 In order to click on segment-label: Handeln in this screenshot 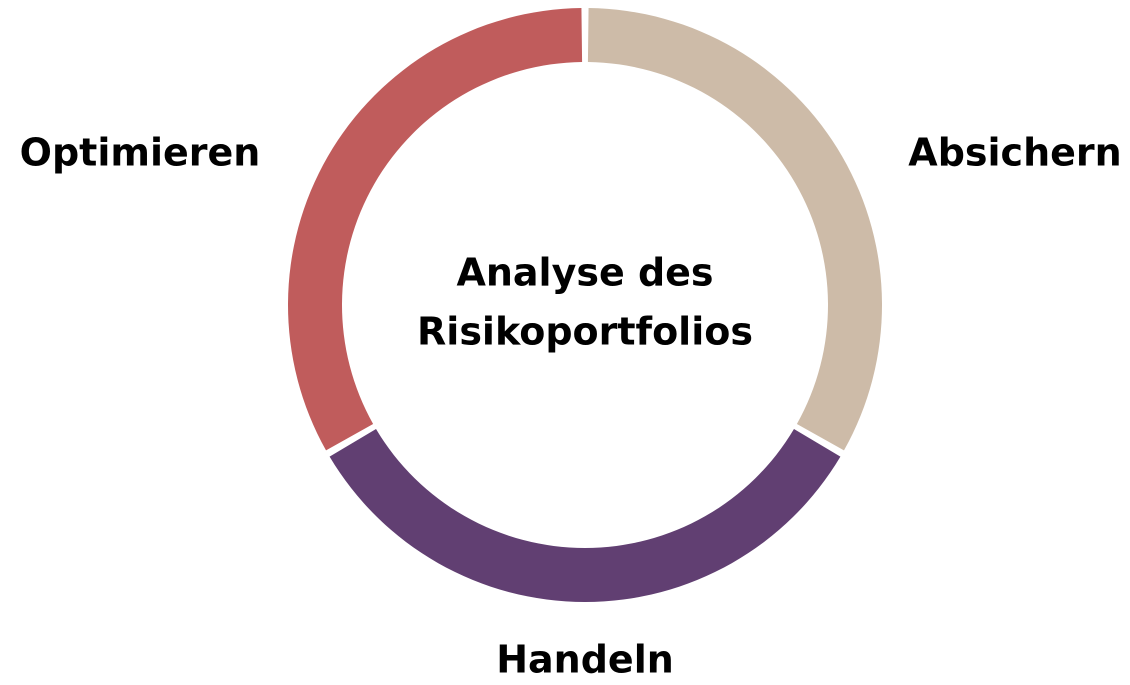, I will do `click(585, 660)`.